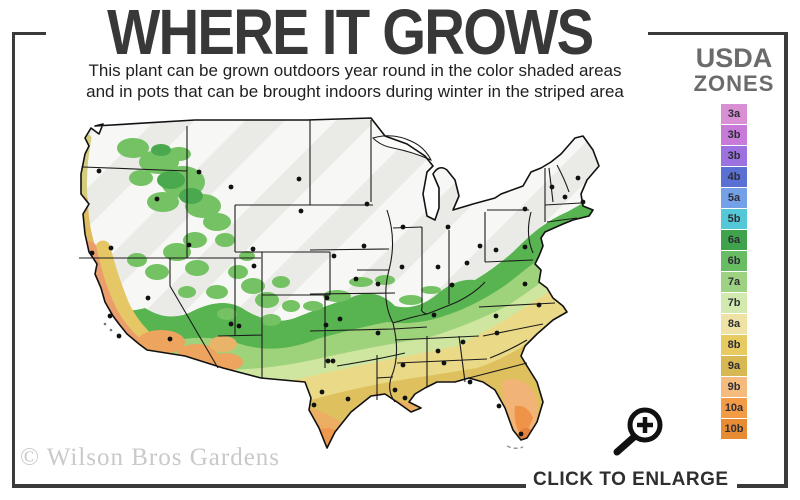  What do you see at coordinates (13, 260) in the screenshot?
I see `frame-border-left` at bounding box center [13, 260].